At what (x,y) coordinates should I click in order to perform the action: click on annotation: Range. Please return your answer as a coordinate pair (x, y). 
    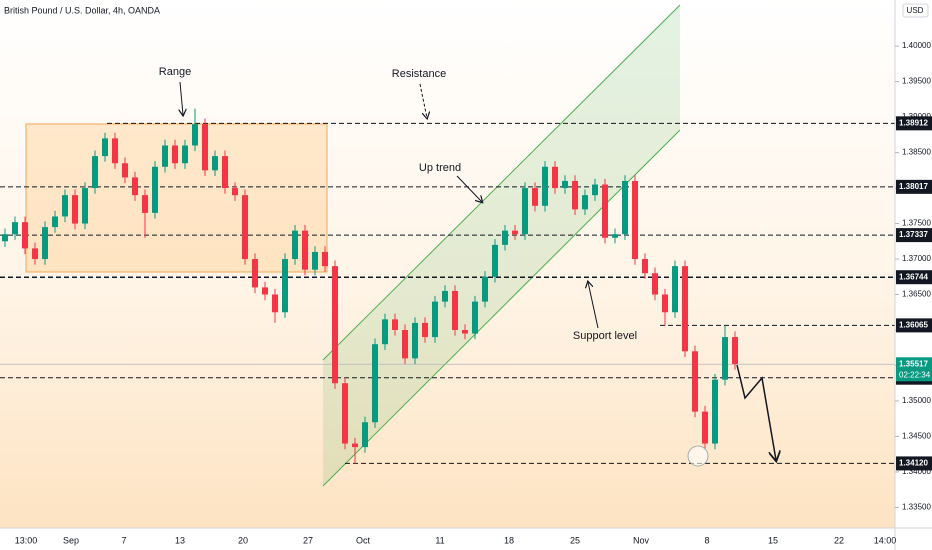
    Looking at the image, I should click on (175, 72).